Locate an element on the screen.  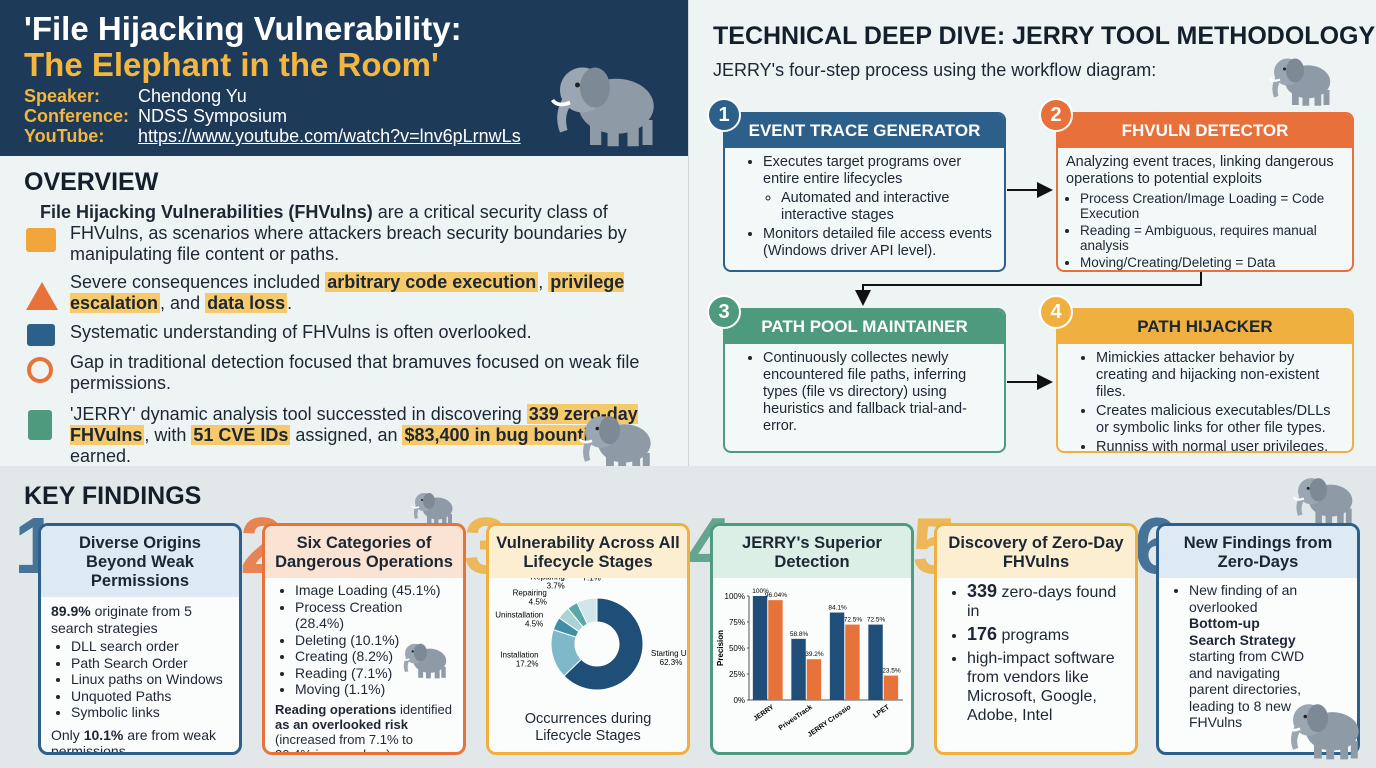
icons is located at coordinates (42, 334).